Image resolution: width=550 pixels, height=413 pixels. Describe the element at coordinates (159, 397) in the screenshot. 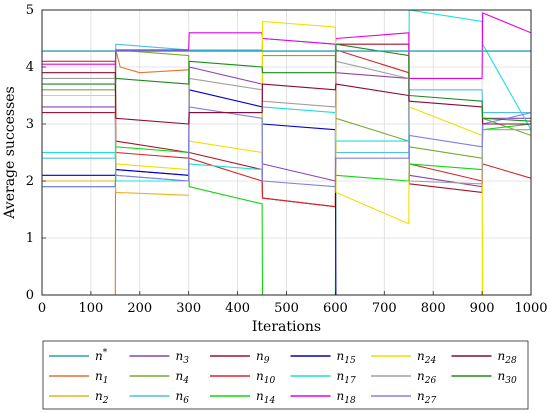

I see `legend-item: n6` at that location.